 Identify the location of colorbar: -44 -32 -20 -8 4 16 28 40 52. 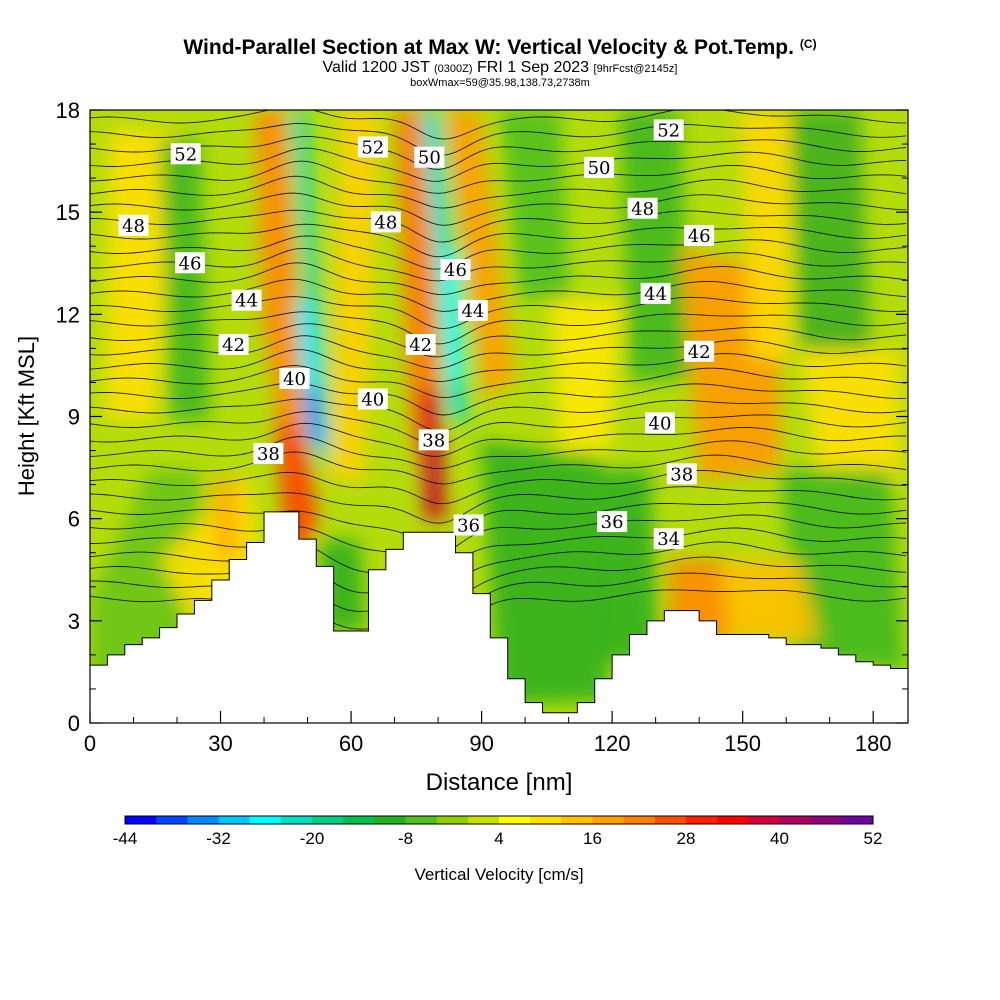
(498, 831).